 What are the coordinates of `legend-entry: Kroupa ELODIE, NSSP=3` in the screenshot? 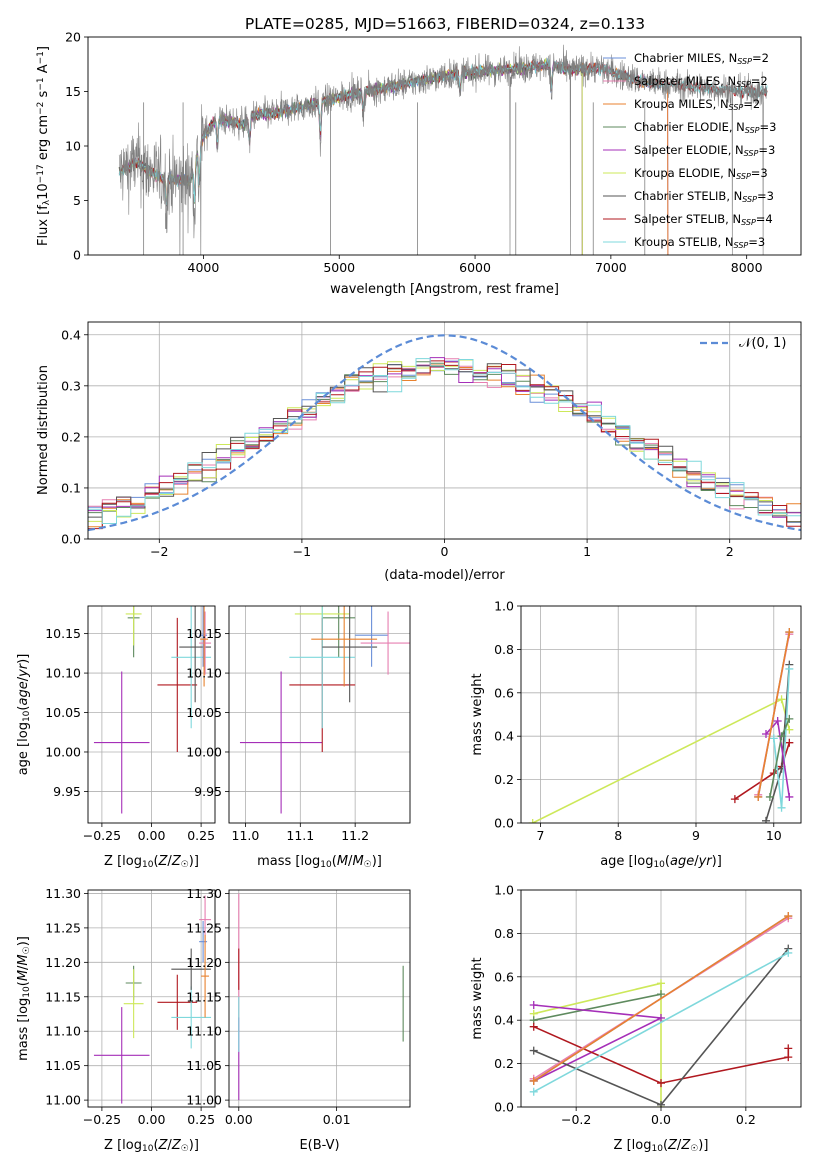 It's located at (701, 173).